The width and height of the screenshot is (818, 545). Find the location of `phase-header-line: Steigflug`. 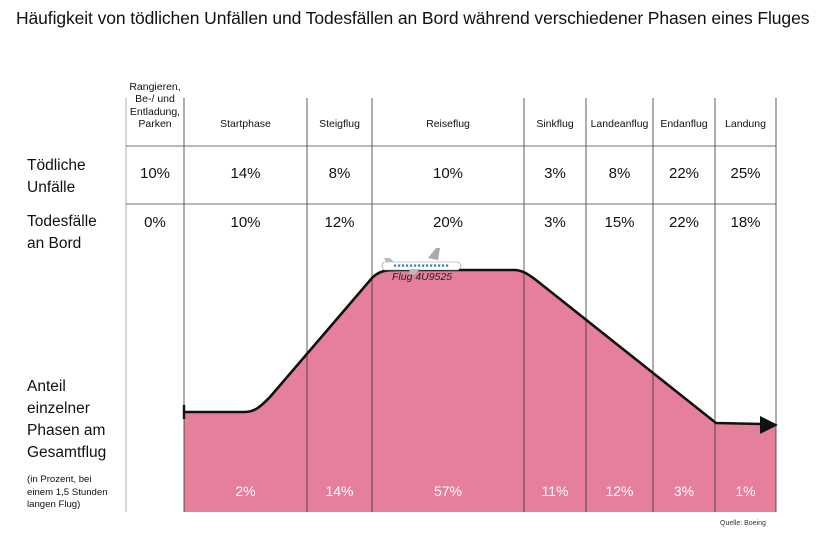

phase-header-line: Steigflug is located at coordinates (339, 124).